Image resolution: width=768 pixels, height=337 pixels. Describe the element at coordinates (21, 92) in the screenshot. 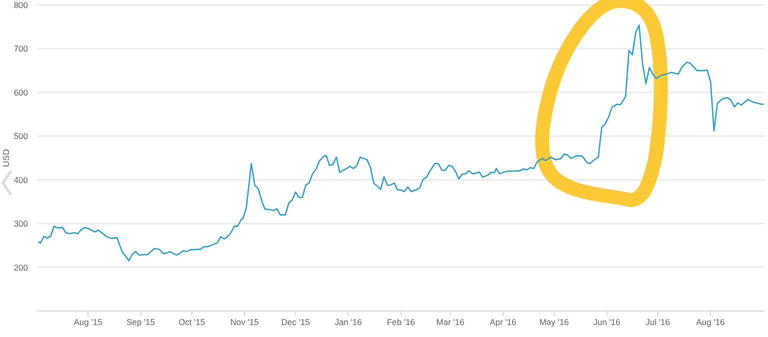

I see `y-tick-label: 600` at that location.